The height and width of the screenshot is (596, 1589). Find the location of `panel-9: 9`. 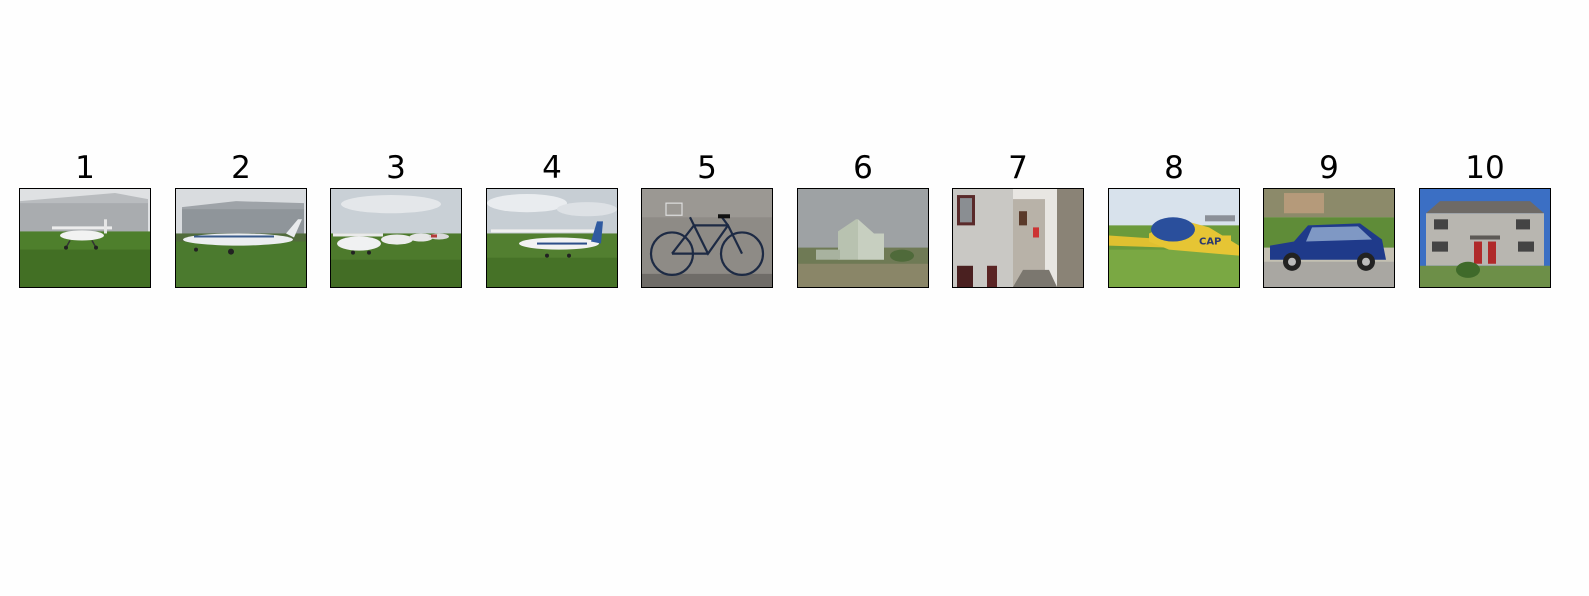

panel-9: 9 is located at coordinates (1329, 219).